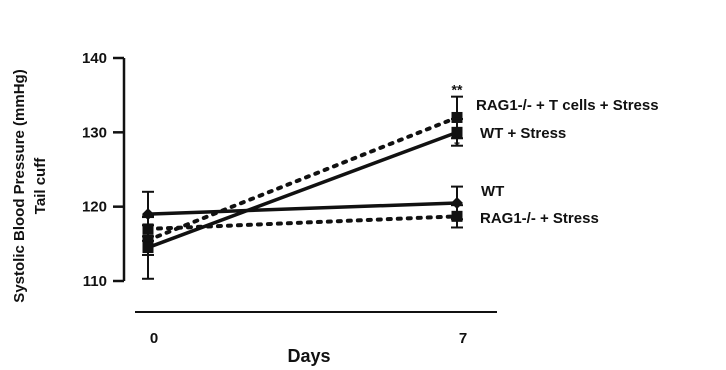  Describe the element at coordinates (40, 185) in the screenshot. I see `y-axis-label-2: Tail cuff` at that location.